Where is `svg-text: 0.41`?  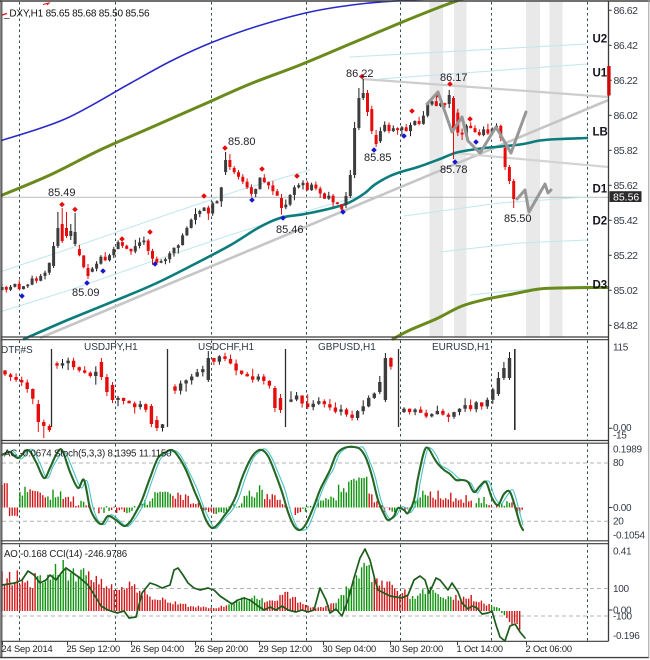
svg-text: 0.41 is located at coordinates (622, 552).